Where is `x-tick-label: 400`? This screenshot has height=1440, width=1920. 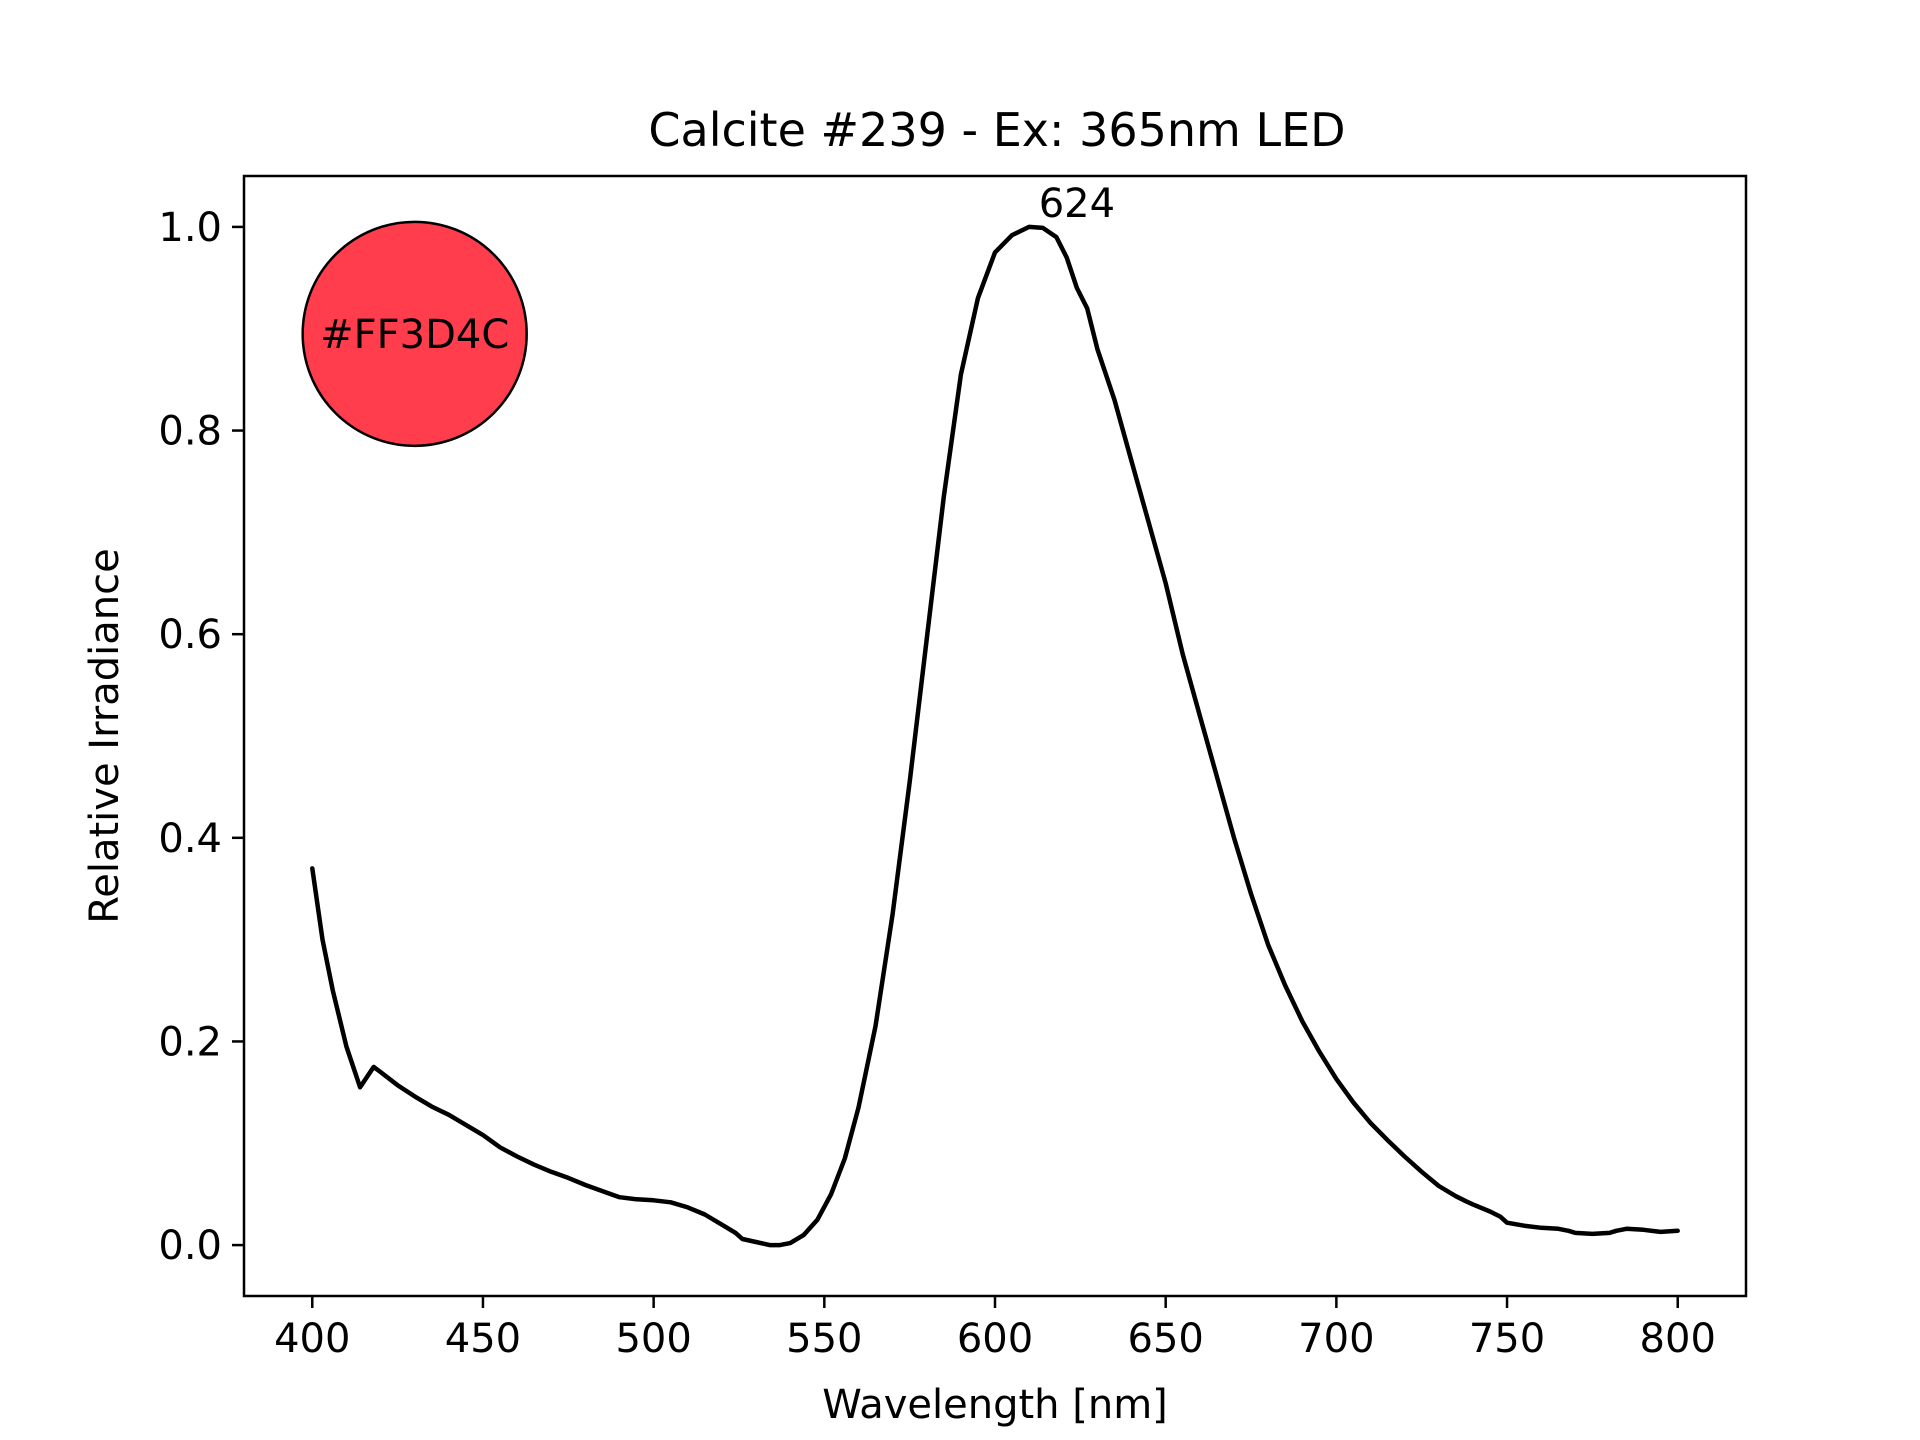
x-tick-label: 400 is located at coordinates (312, 1339).